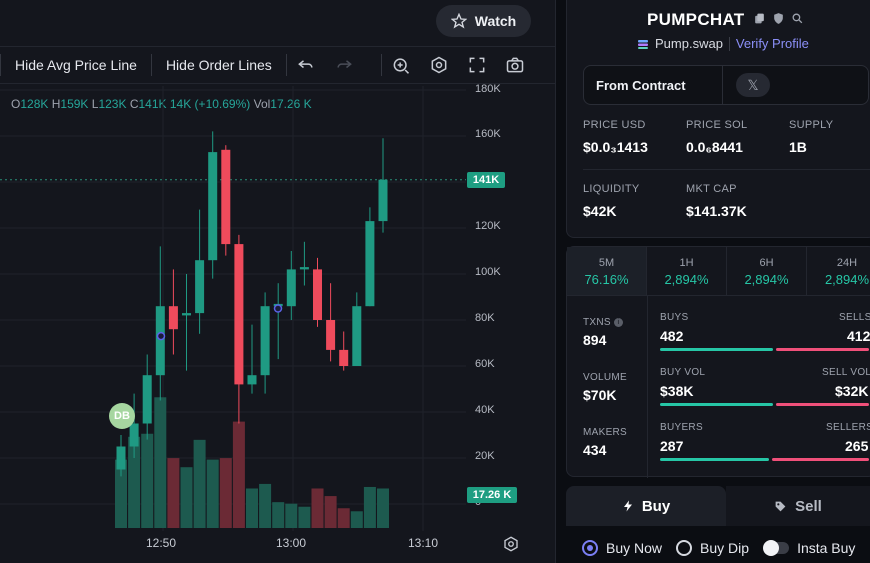 The width and height of the screenshot is (870, 563). What do you see at coordinates (606, 279) in the screenshot?
I see `tf-5m-value: 76.16%` at bounding box center [606, 279].